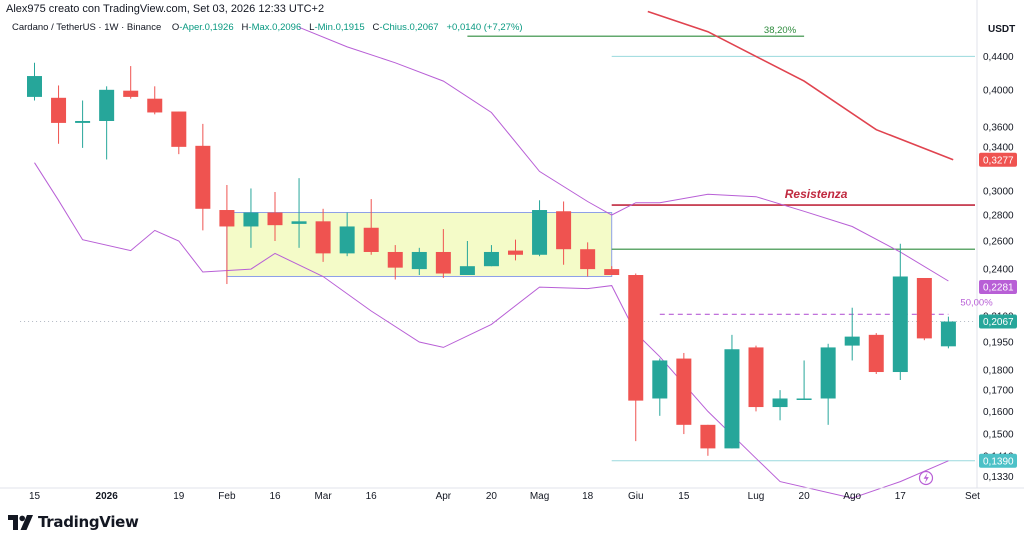  I want to click on fib-50-label: 50,00%, so click(976, 302).